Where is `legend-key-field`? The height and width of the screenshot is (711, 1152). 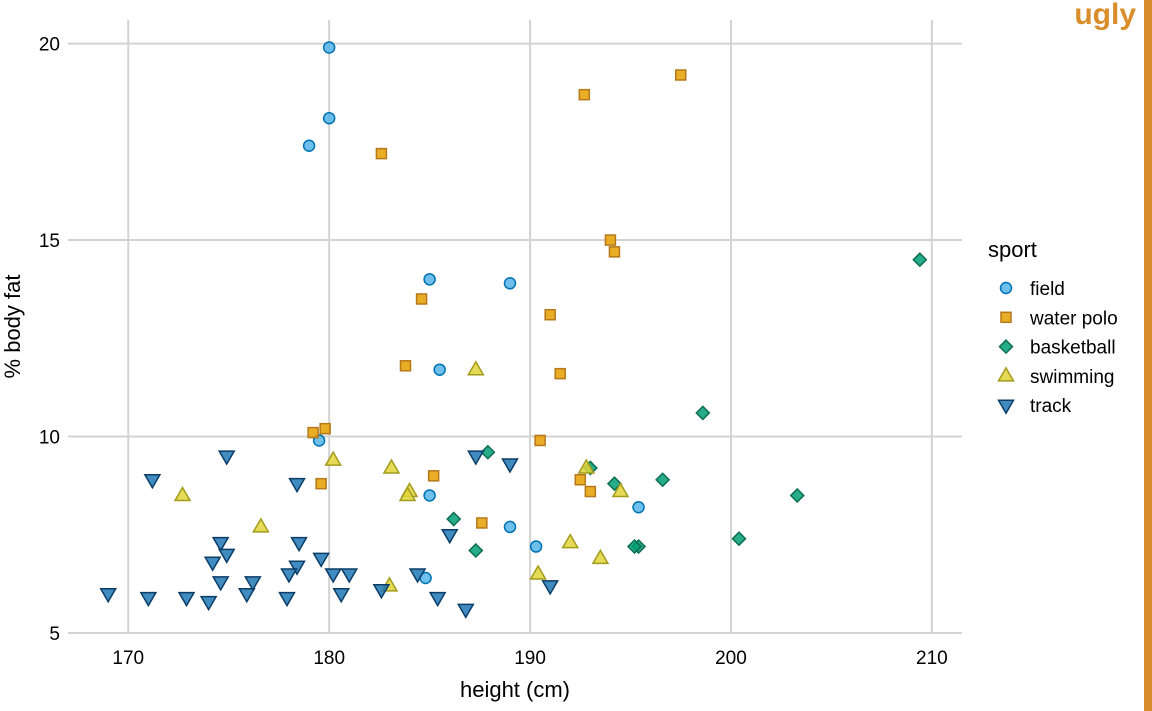
legend-key-field is located at coordinates (1006, 288).